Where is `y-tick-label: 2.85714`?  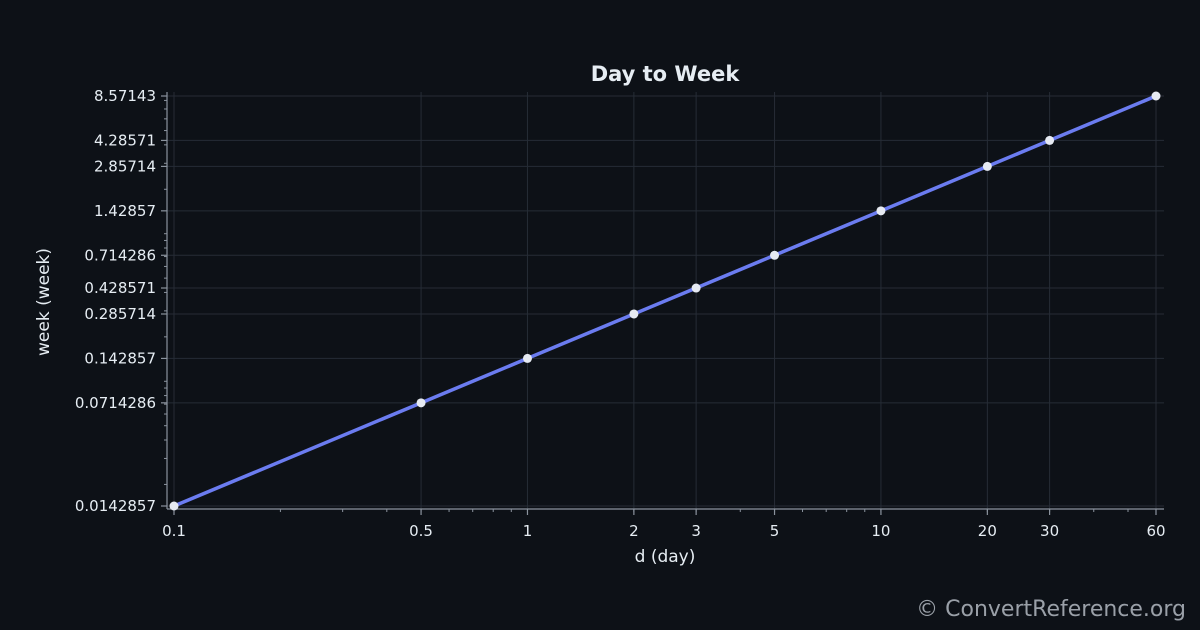 y-tick-label: 2.85714 is located at coordinates (125, 166).